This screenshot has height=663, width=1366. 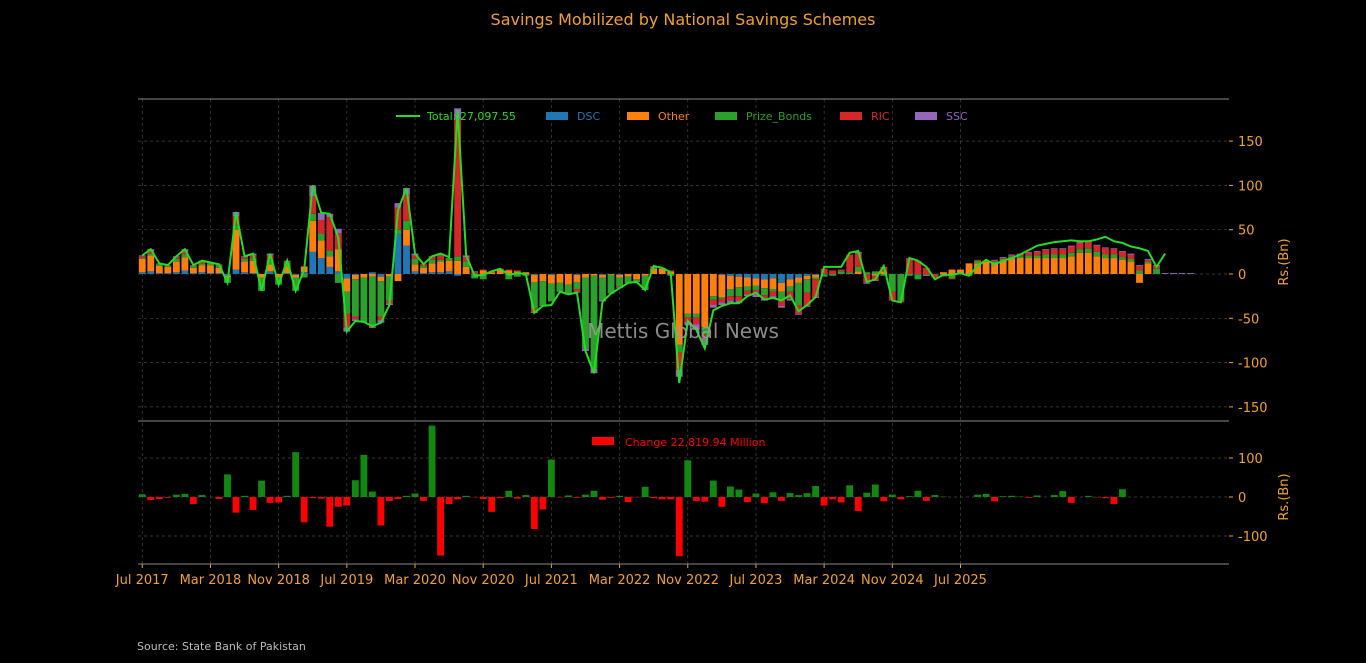 What do you see at coordinates (346, 580) in the screenshot?
I see `x-tick-label: Jul 2019` at bounding box center [346, 580].